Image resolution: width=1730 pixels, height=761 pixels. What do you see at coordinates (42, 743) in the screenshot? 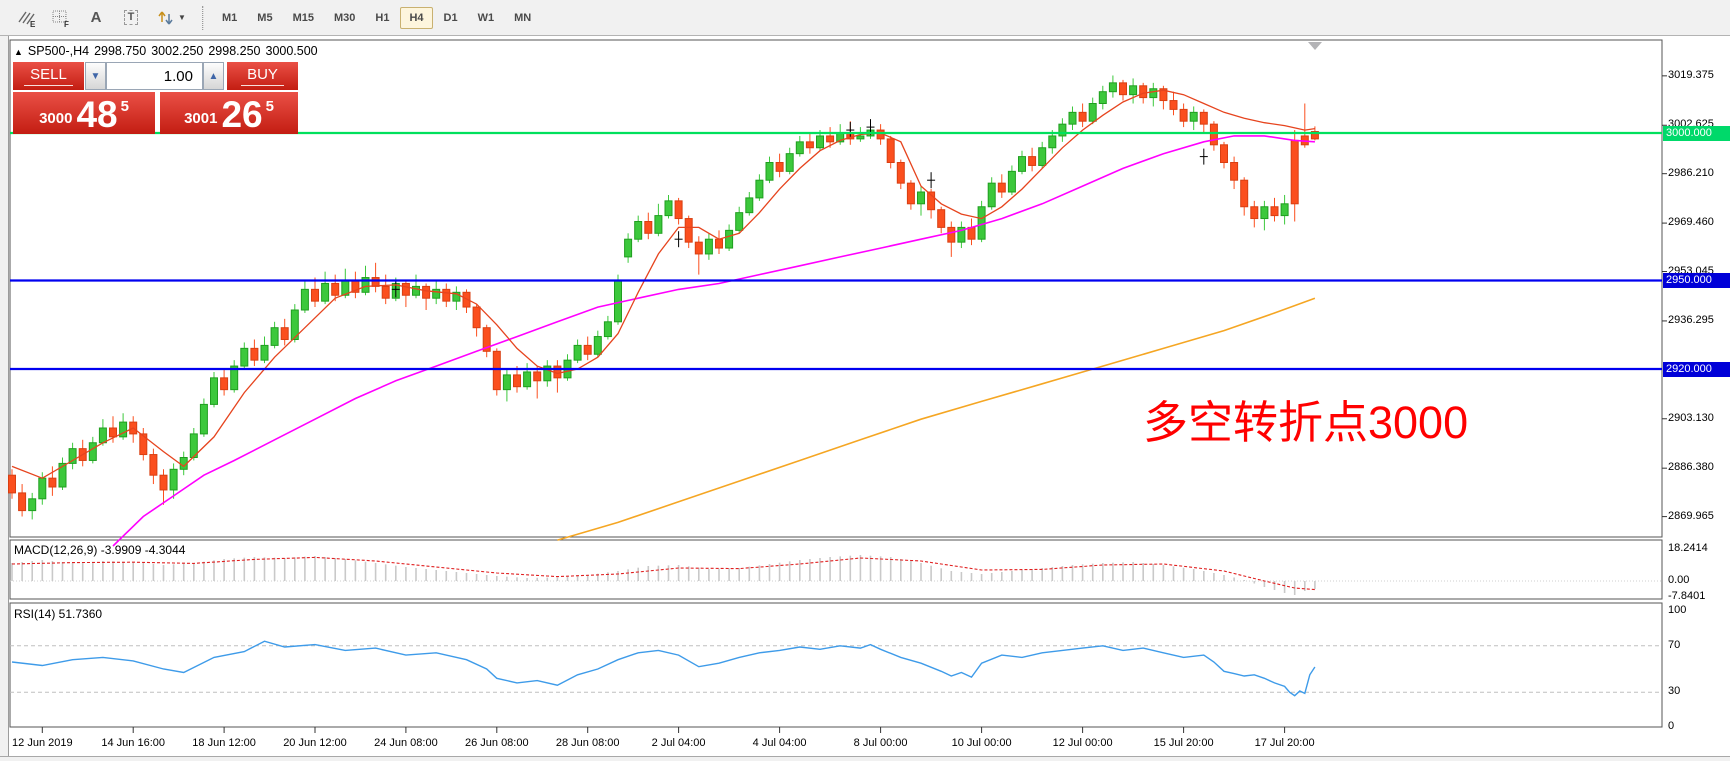
I see `date-axis-label: 12 Jun 2019` at bounding box center [42, 743].